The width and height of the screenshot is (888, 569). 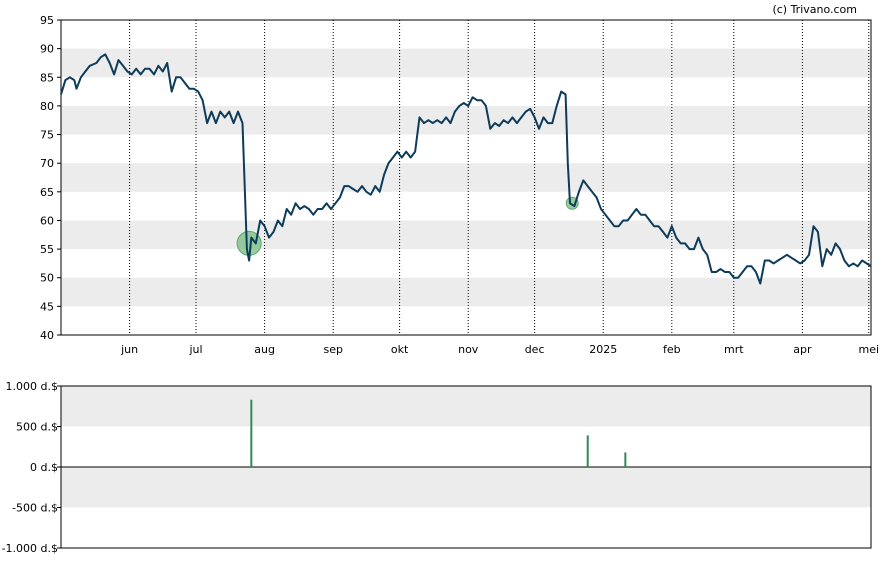 What do you see at coordinates (47, 77) in the screenshot?
I see `y-tick-label: 85` at bounding box center [47, 77].